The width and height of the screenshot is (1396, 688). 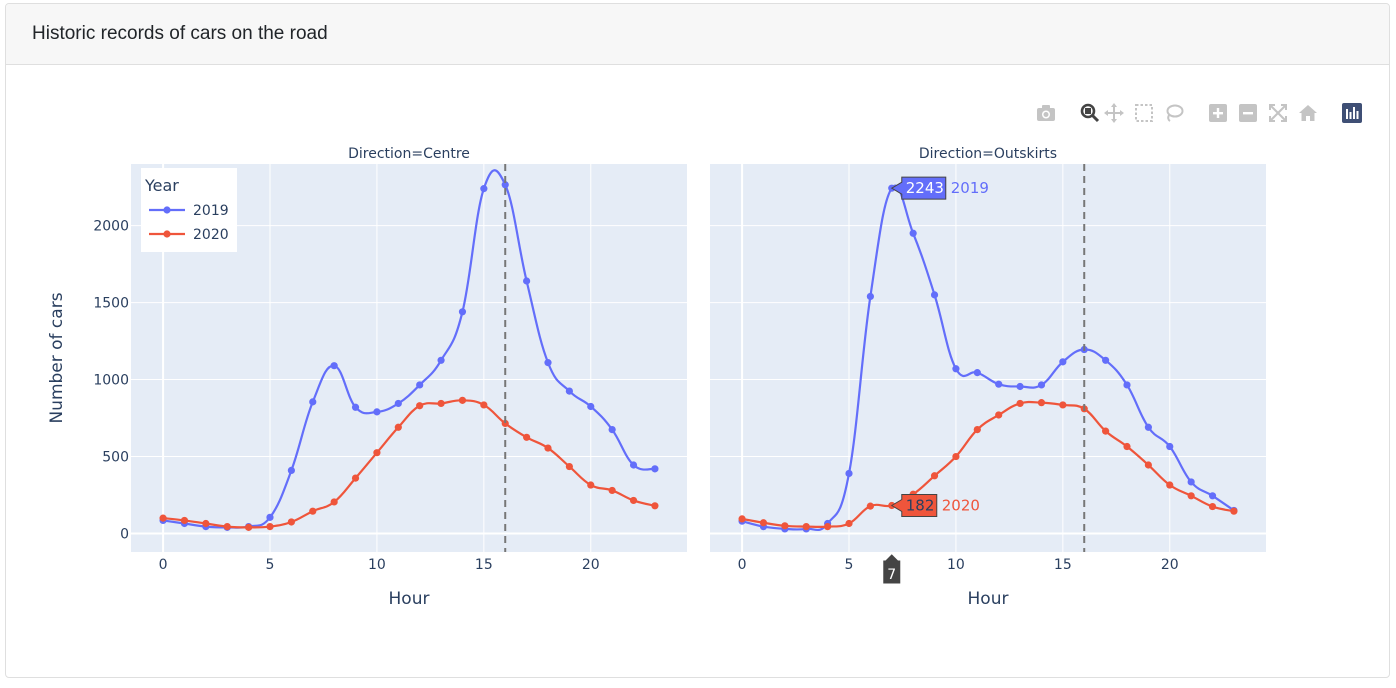 I want to click on hover-label-value: 182, so click(x=920, y=506).